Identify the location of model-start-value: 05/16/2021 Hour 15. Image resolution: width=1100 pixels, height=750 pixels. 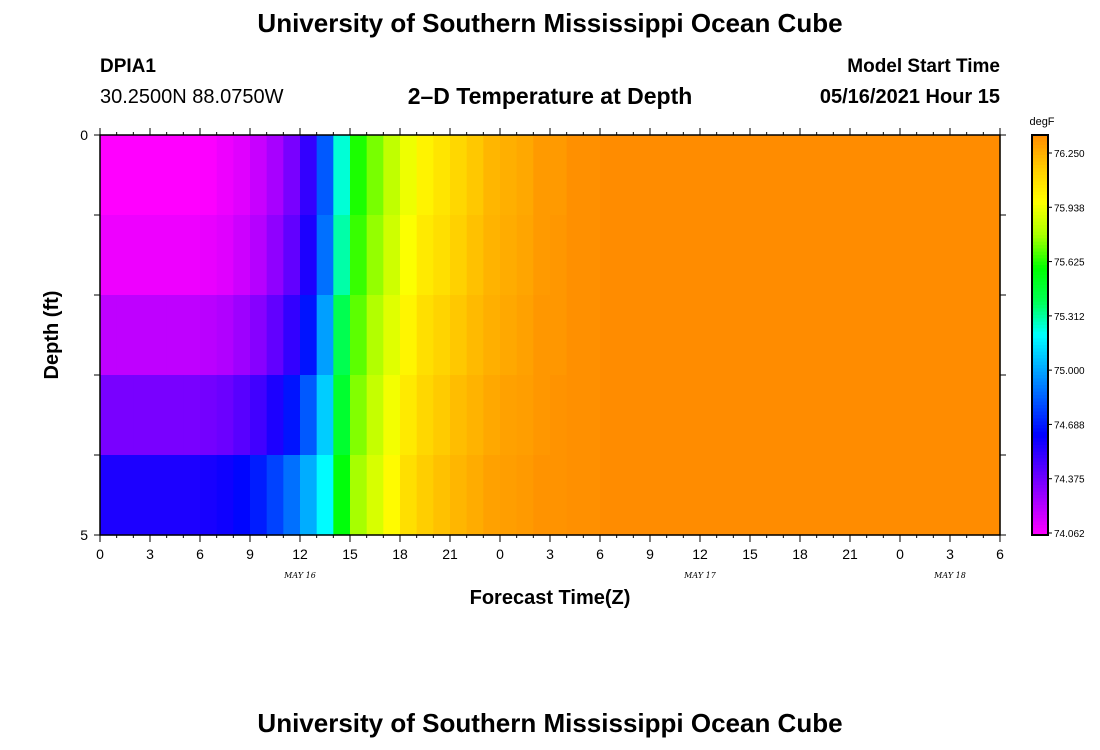
(909, 97).